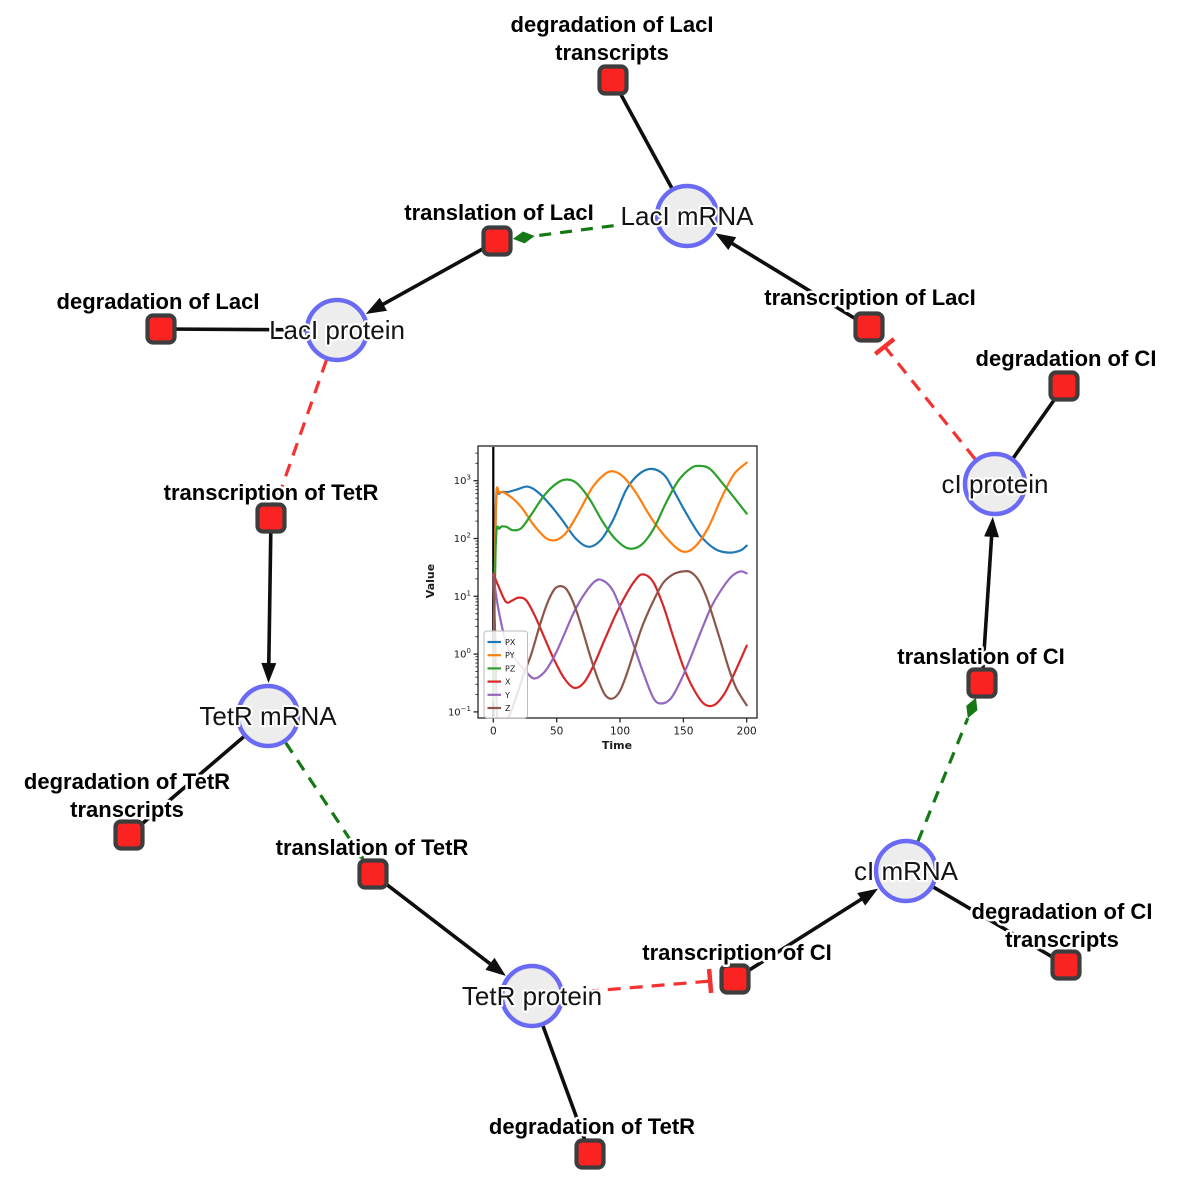  I want to click on species-node-laci-protein, so click(337, 330).